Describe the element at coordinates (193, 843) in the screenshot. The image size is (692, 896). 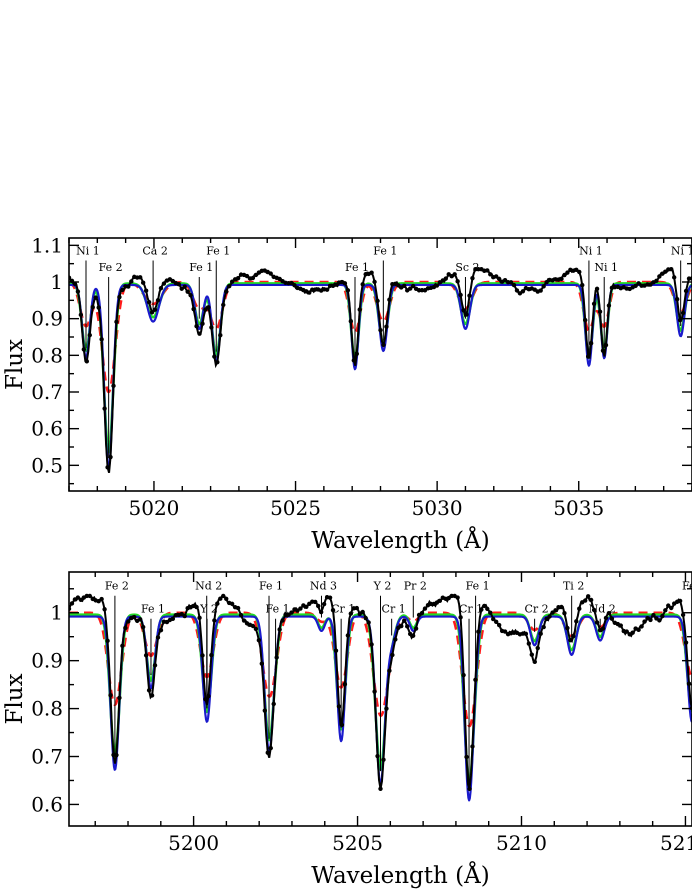
I see `x-tick-label: 5200` at that location.